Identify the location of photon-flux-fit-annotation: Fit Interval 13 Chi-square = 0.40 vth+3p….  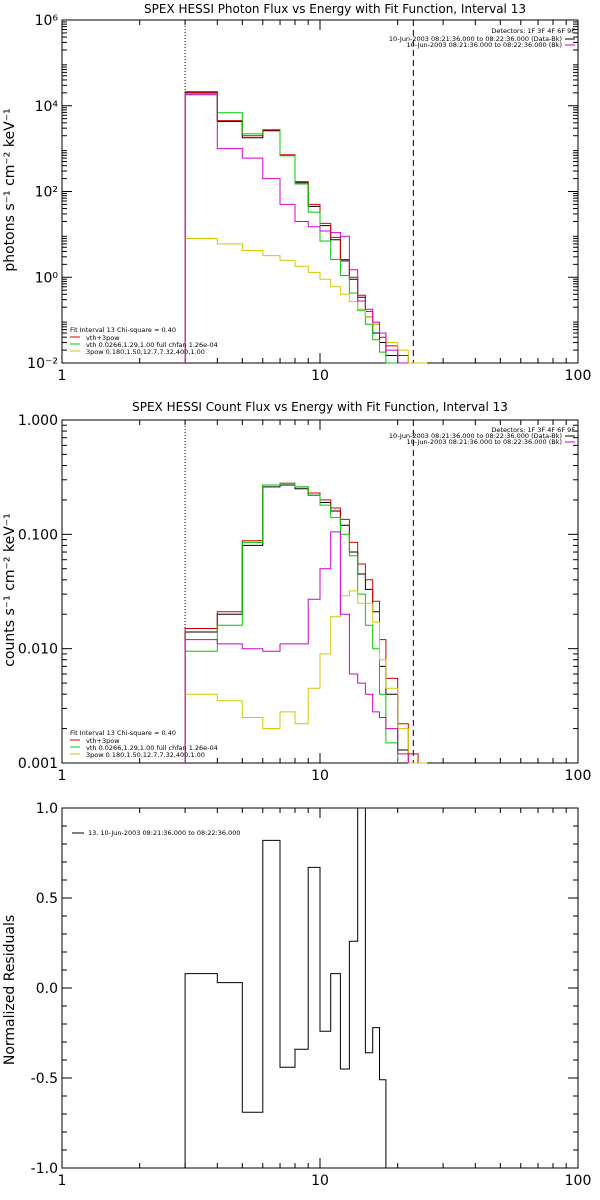
(144, 341).